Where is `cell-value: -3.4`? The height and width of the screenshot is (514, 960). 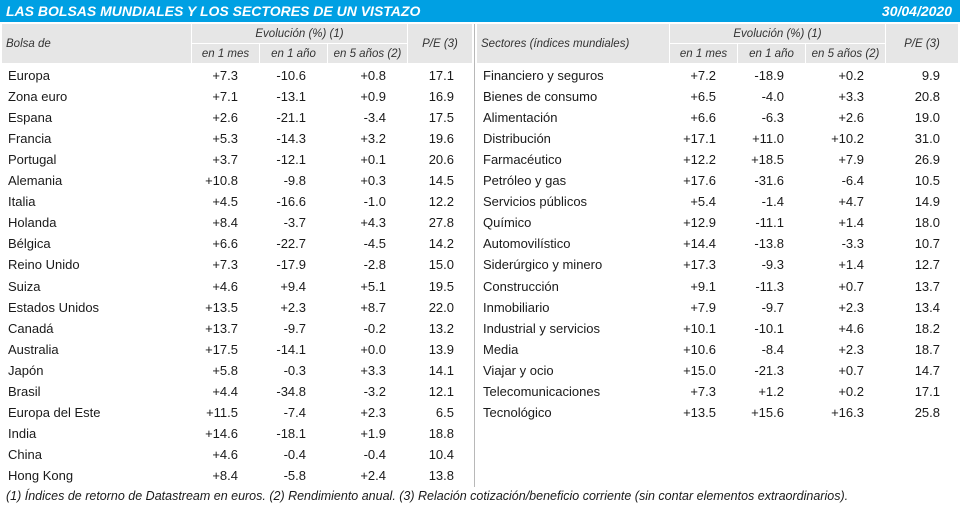
cell-value: -3.4 is located at coordinates (374, 118).